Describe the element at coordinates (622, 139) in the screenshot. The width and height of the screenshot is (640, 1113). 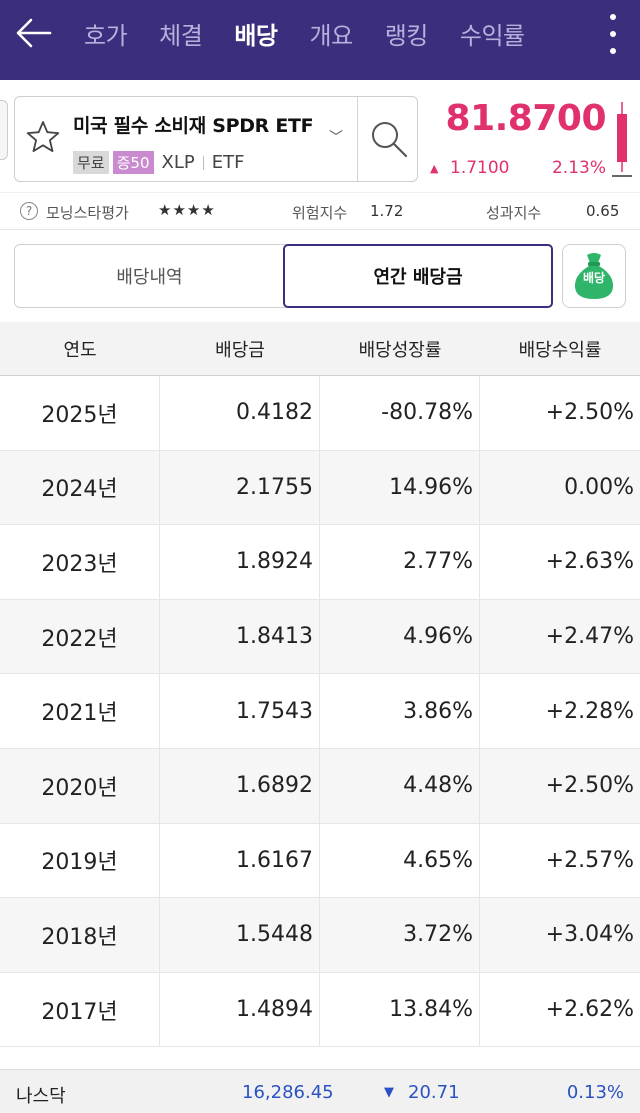
I see `candle-icon` at that location.